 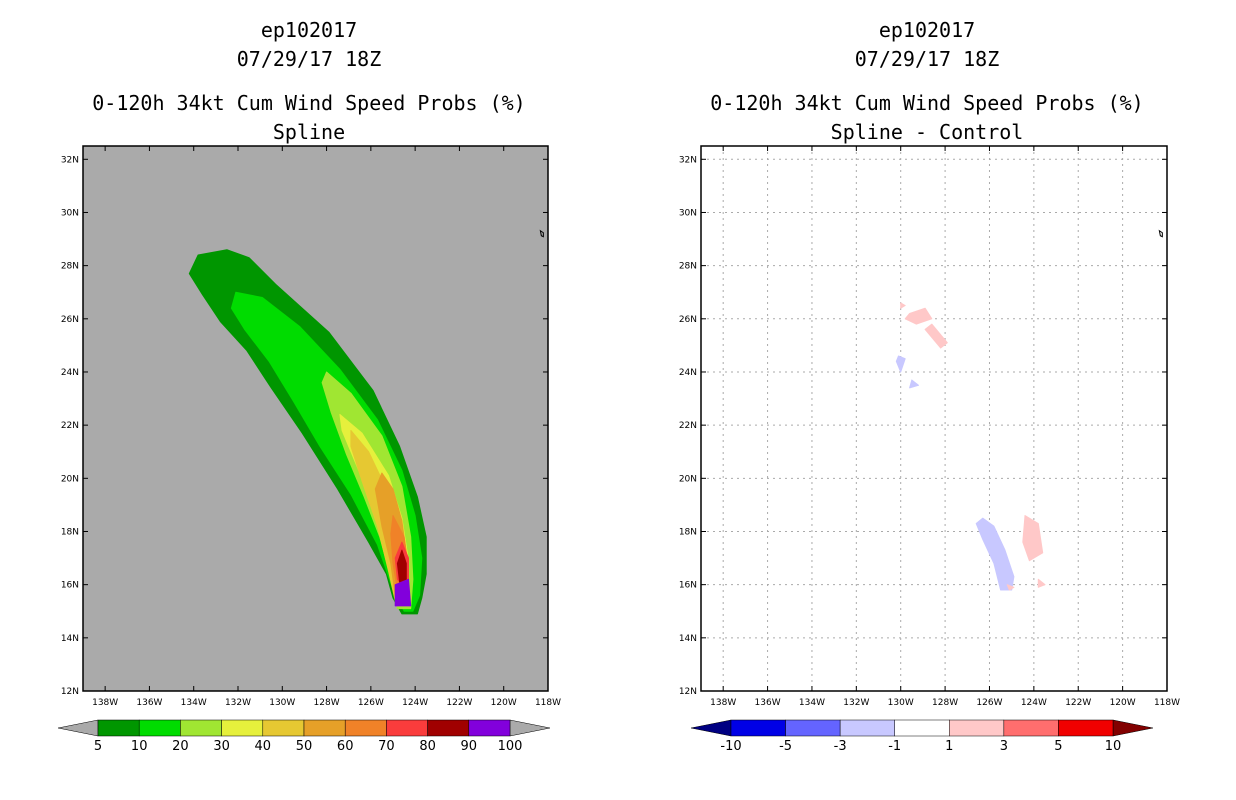 I want to click on left-title: 0-120h 34kt Cum Wind Speed Probs (%), so click(x=309, y=103).